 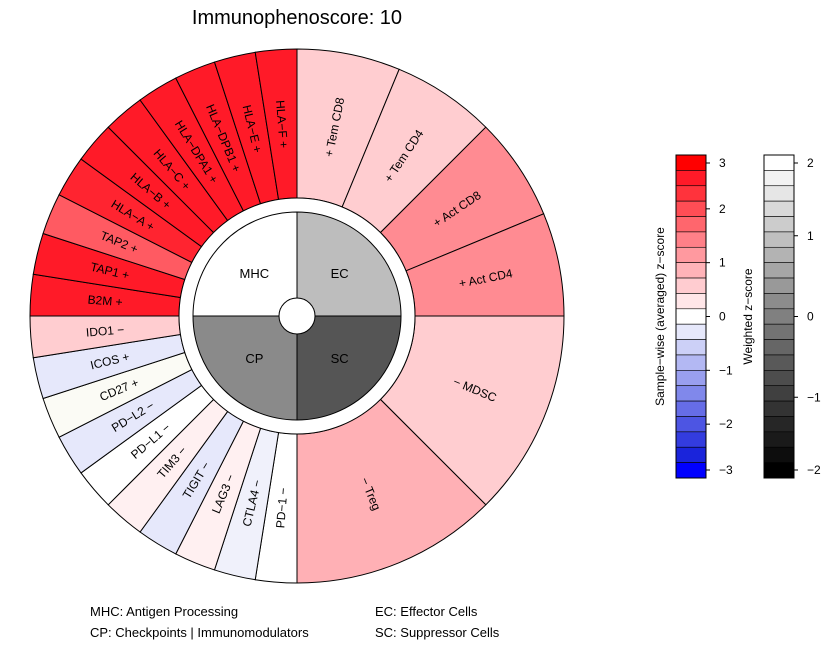 What do you see at coordinates (168, 465) in the screenshot?
I see `segment-tim3: TIM3 −` at bounding box center [168, 465].